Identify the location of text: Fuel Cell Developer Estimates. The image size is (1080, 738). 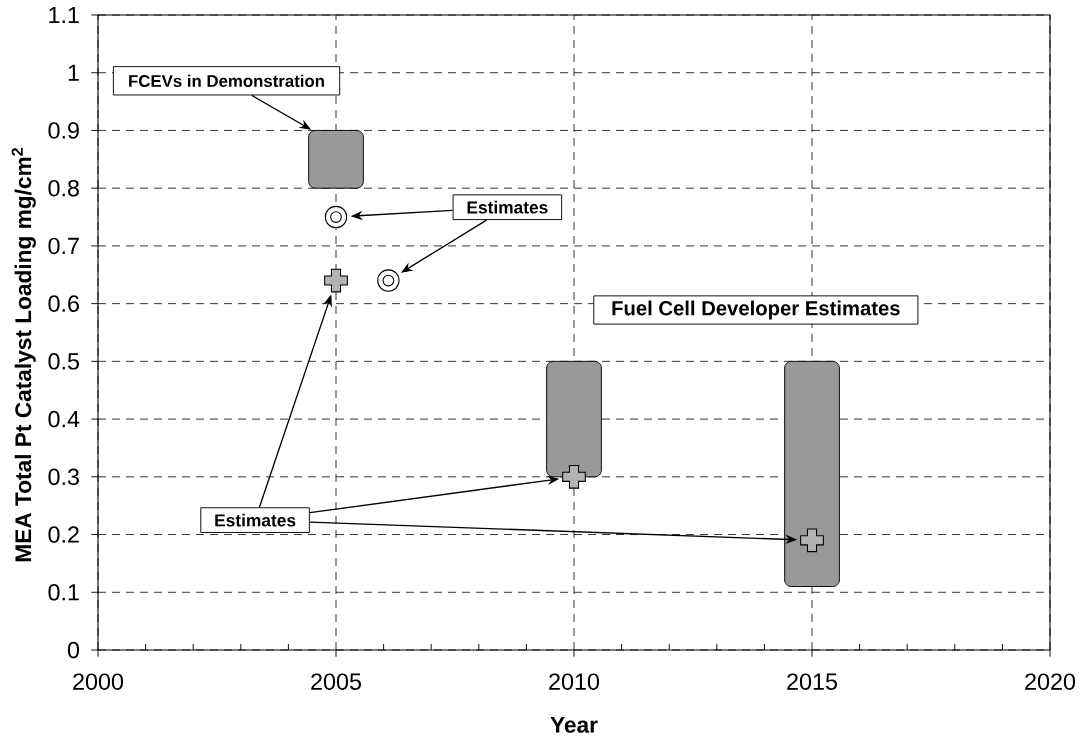
(756, 310).